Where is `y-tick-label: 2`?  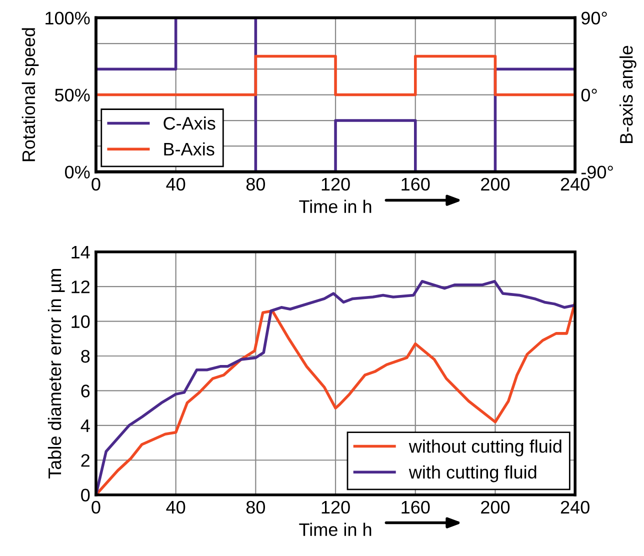 y-tick-label: 2 is located at coordinates (85, 460).